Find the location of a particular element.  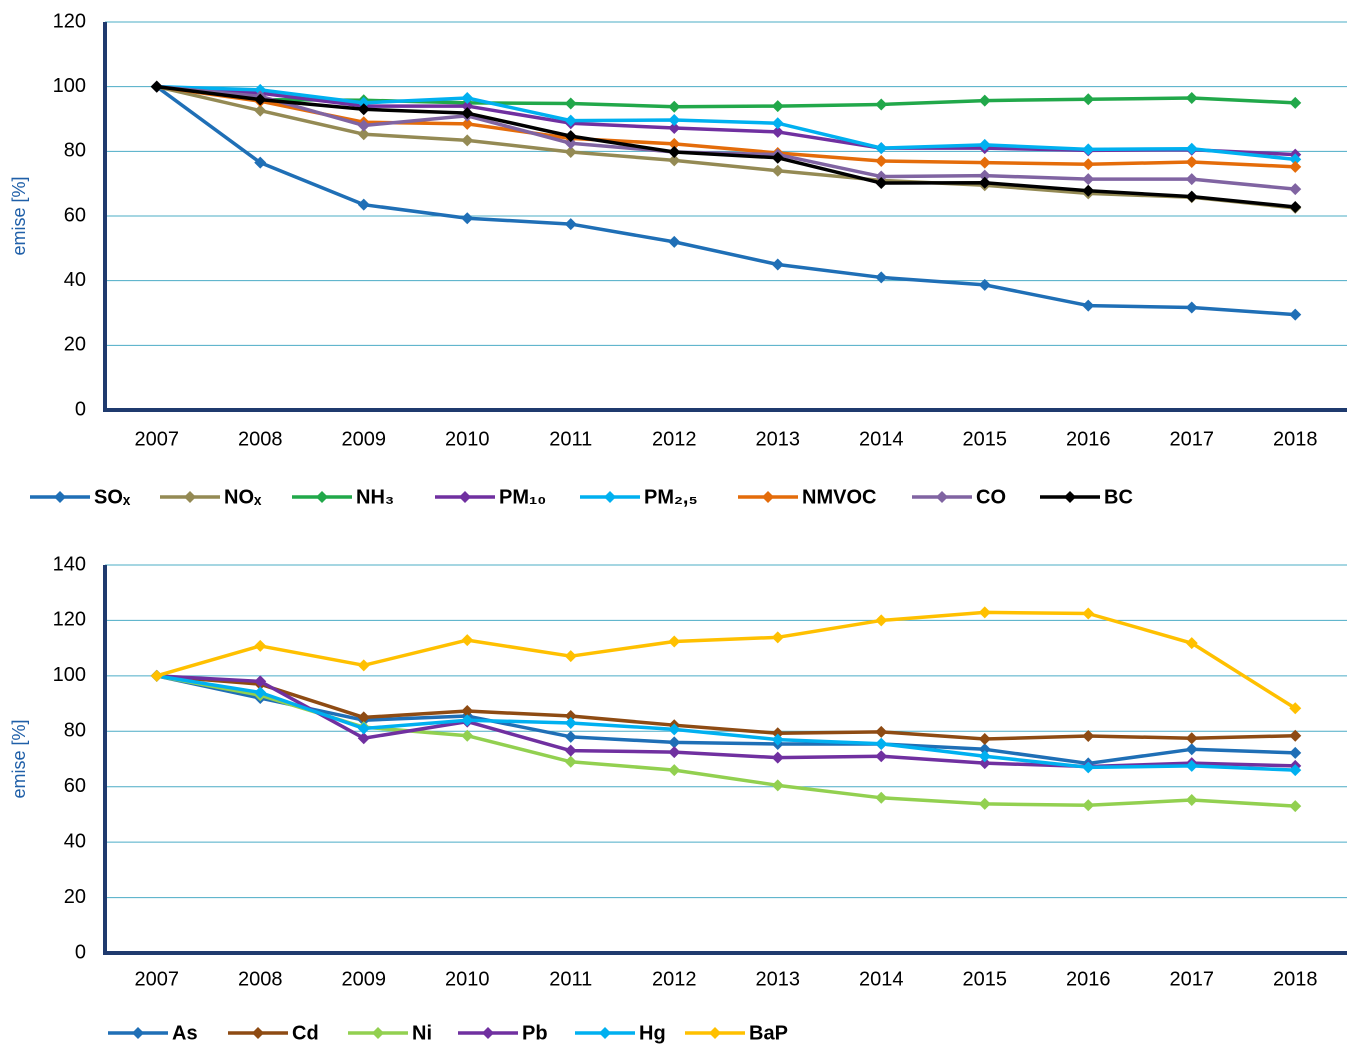

legend-label: NH₃ is located at coordinates (375, 497).